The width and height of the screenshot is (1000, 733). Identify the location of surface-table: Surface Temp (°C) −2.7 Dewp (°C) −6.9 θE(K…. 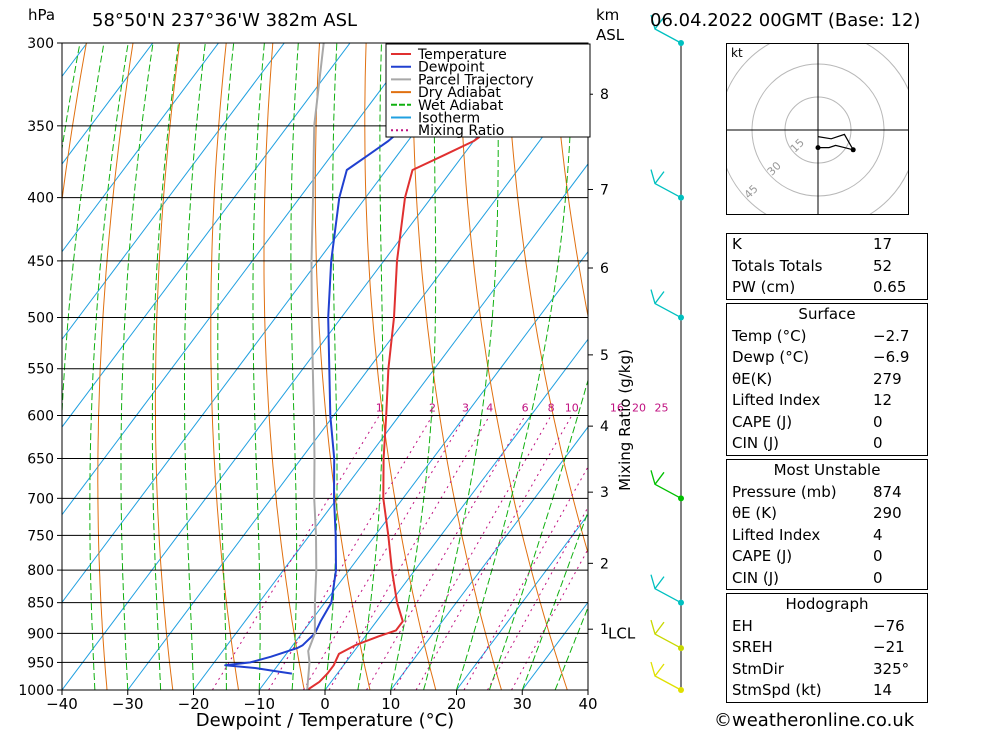
(827, 379).